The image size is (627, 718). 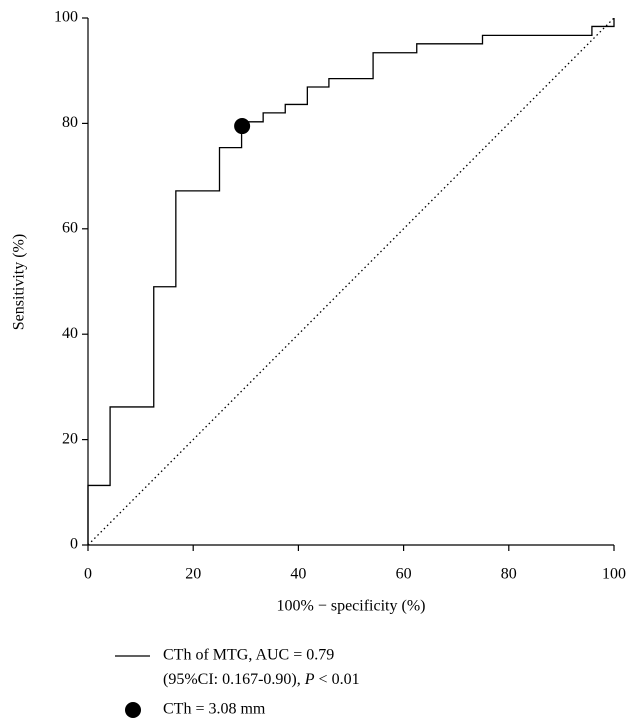 What do you see at coordinates (404, 574) in the screenshot?
I see `x-tick-label: 60` at bounding box center [404, 574].